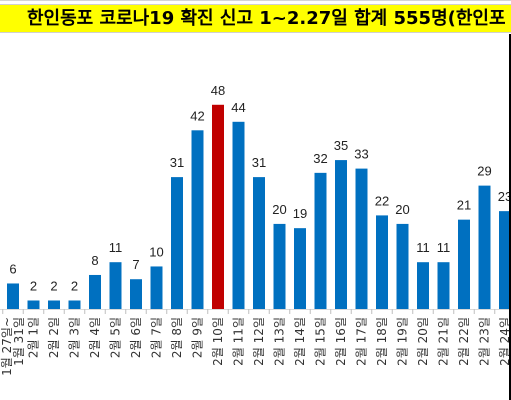 The height and width of the screenshot is (400, 511). Describe the element at coordinates (300, 213) in the screenshot. I see `data-label-15: 19` at that location.